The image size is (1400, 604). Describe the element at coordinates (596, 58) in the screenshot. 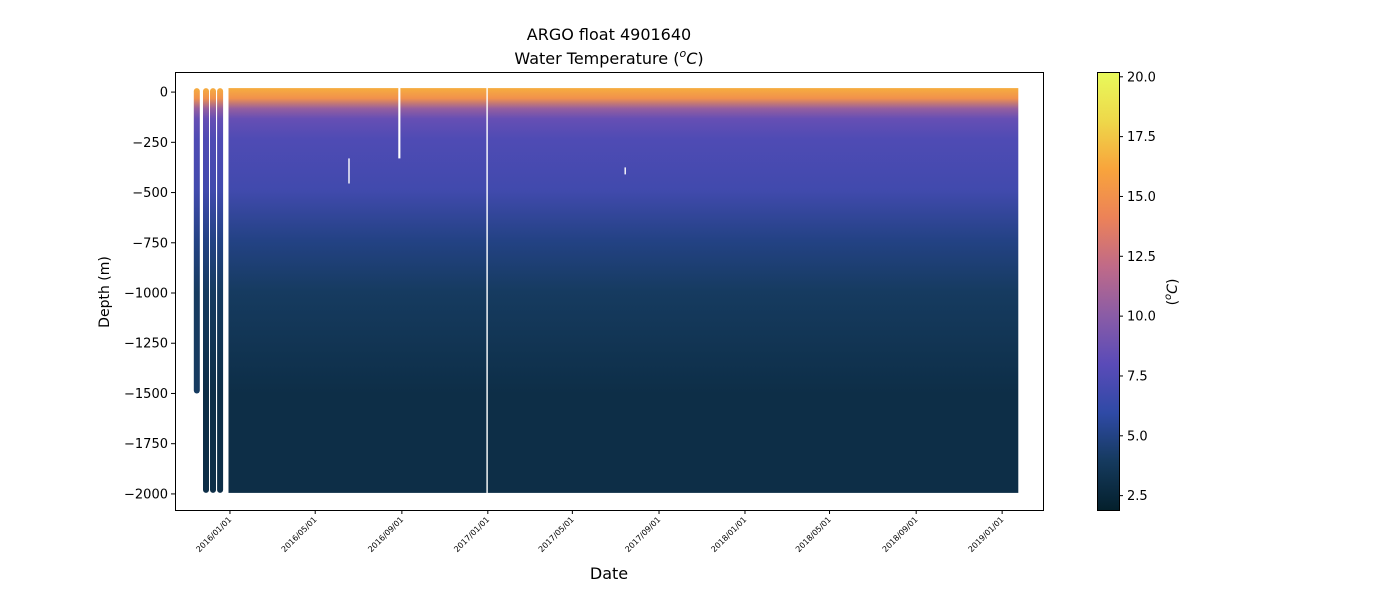

I see `subtitle-prefix: Water Temperature (` at that location.